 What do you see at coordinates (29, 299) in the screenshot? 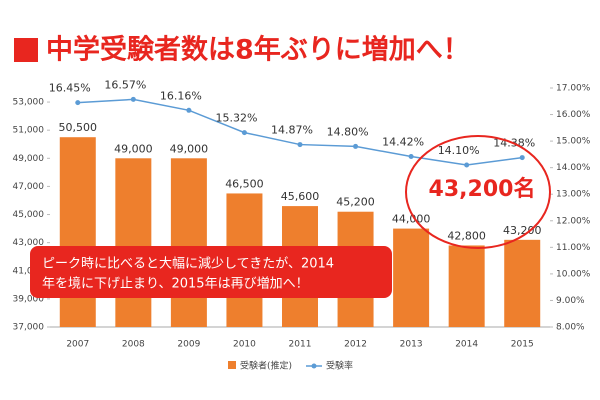
I see `y-tick-label: 39,000` at bounding box center [29, 299].